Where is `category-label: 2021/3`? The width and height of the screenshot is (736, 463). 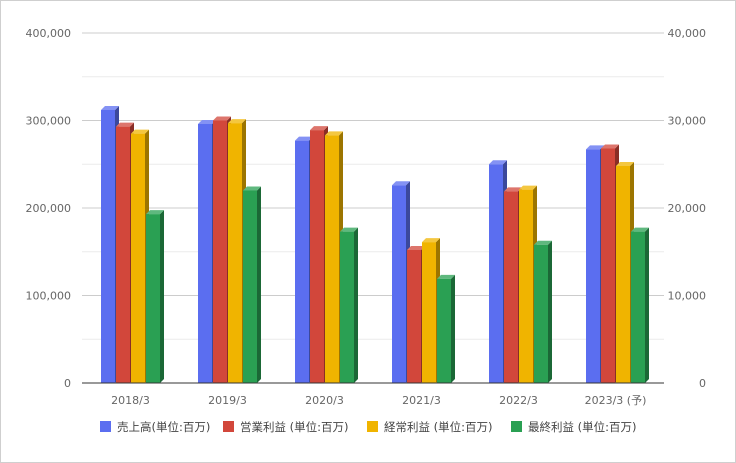 category-label: 2021/3 is located at coordinates (421, 400).